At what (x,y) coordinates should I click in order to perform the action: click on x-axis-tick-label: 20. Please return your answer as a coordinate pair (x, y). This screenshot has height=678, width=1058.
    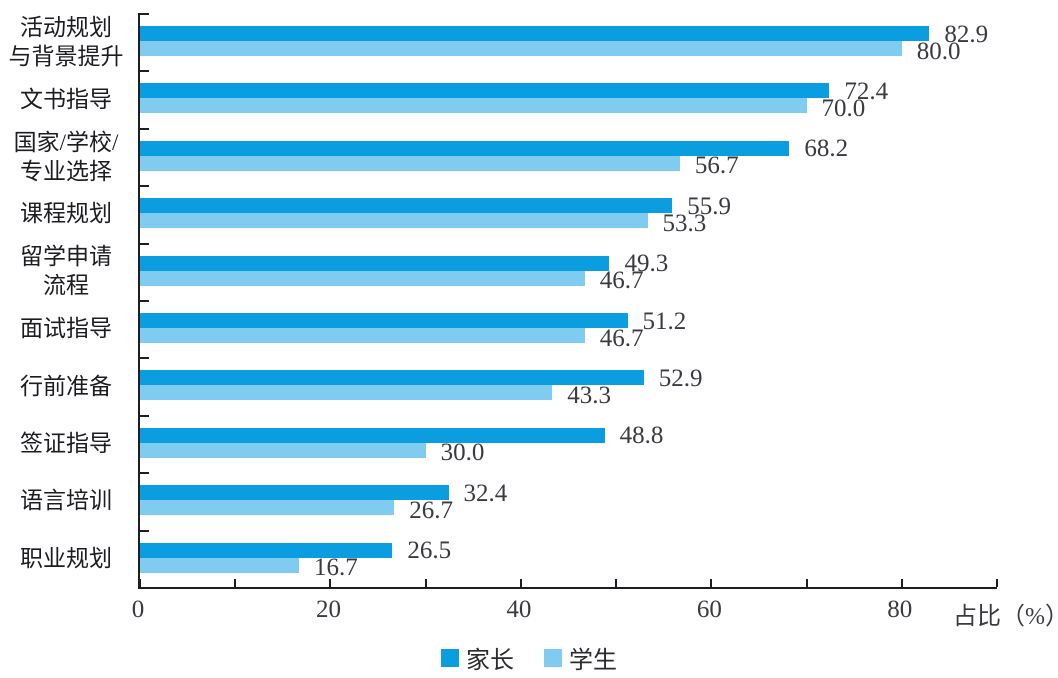
    Looking at the image, I should click on (328, 609).